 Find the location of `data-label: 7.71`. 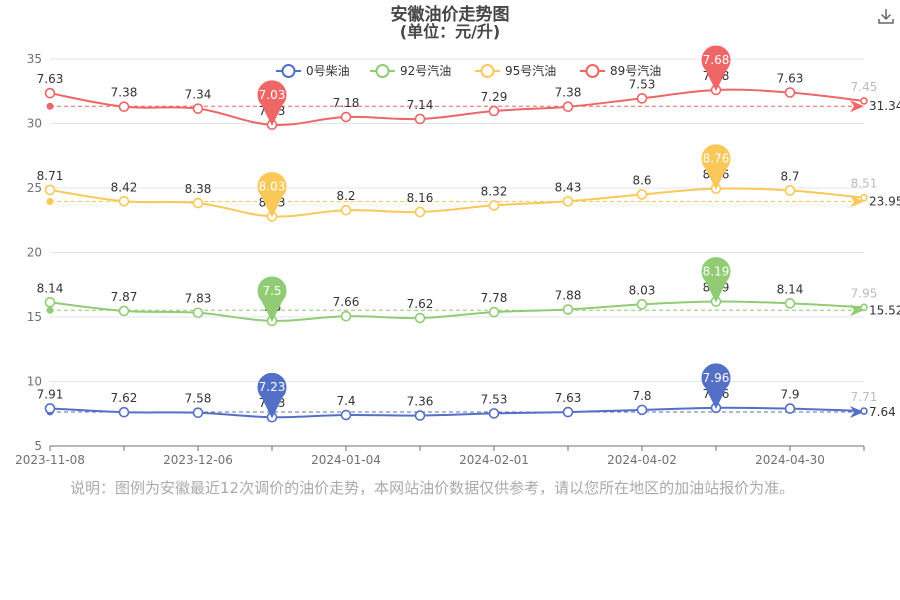

data-label: 7.71 is located at coordinates (864, 397).